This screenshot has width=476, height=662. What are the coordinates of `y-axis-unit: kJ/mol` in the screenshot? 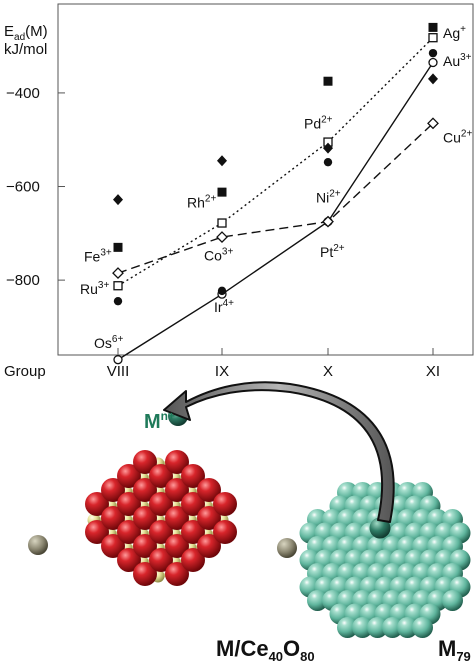 It's located at (25, 49).